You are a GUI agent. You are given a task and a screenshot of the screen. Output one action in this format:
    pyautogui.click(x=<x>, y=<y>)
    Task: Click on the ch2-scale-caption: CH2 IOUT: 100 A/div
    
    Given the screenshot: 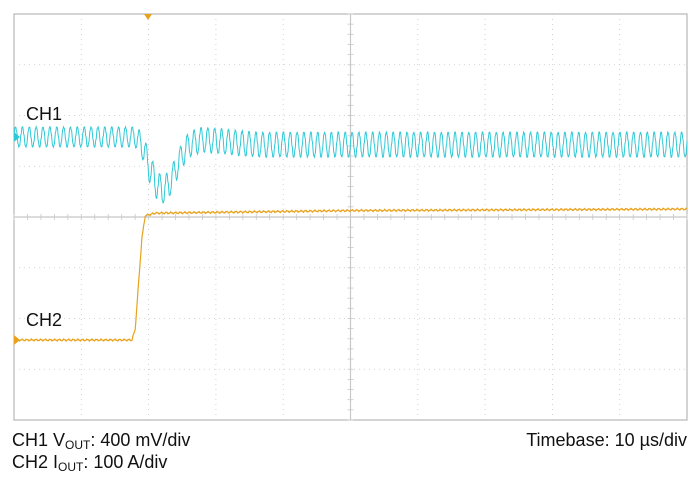 What is the action you would take?
    pyautogui.click(x=89, y=464)
    